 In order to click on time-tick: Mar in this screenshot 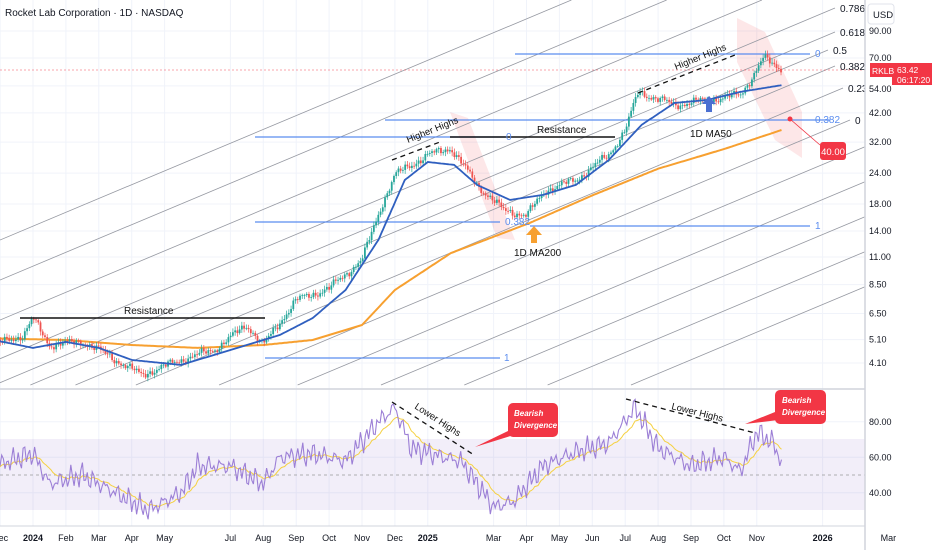, I will do `click(99, 538)`.